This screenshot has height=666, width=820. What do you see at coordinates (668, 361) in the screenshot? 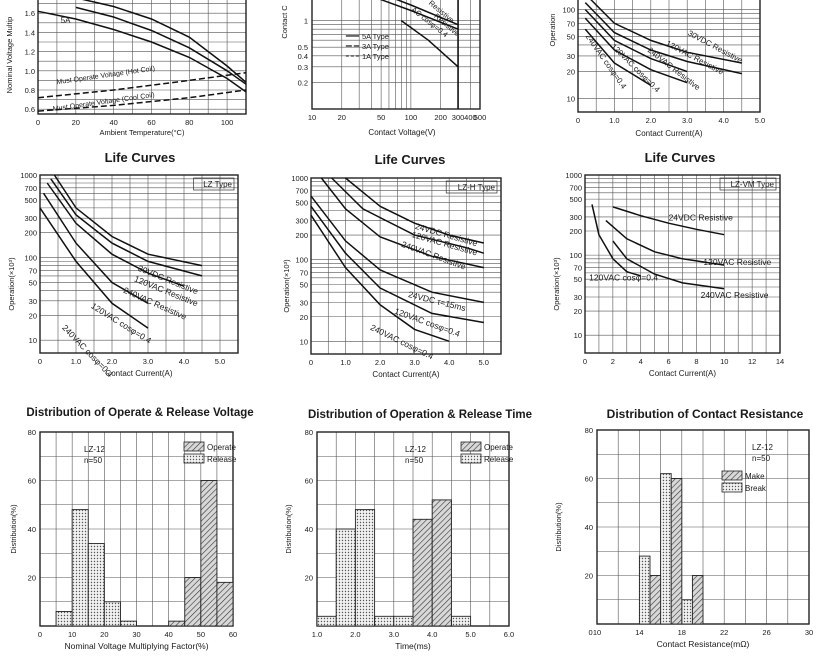
I see `x-tick-label: 6` at bounding box center [668, 361].